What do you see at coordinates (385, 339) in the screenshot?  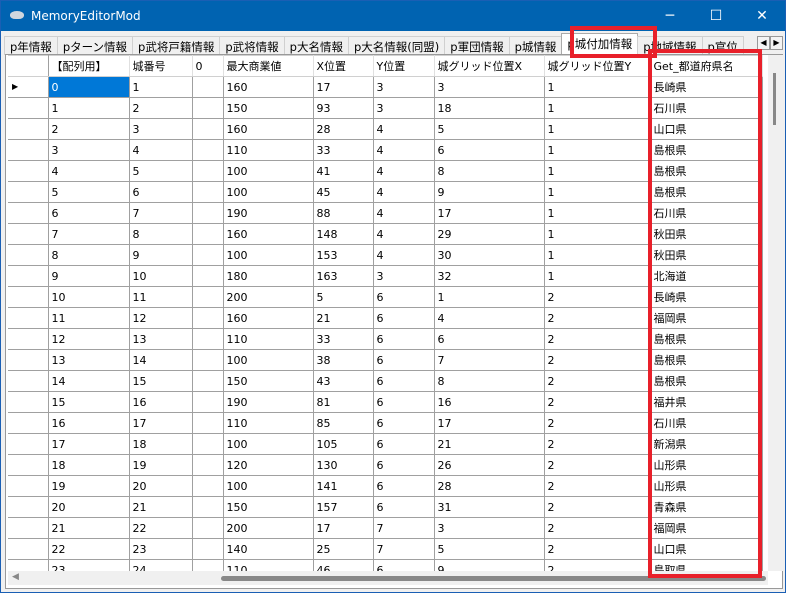 I see `table-row: 12 13 110 33 6 6 2 島根県` at bounding box center [385, 339].